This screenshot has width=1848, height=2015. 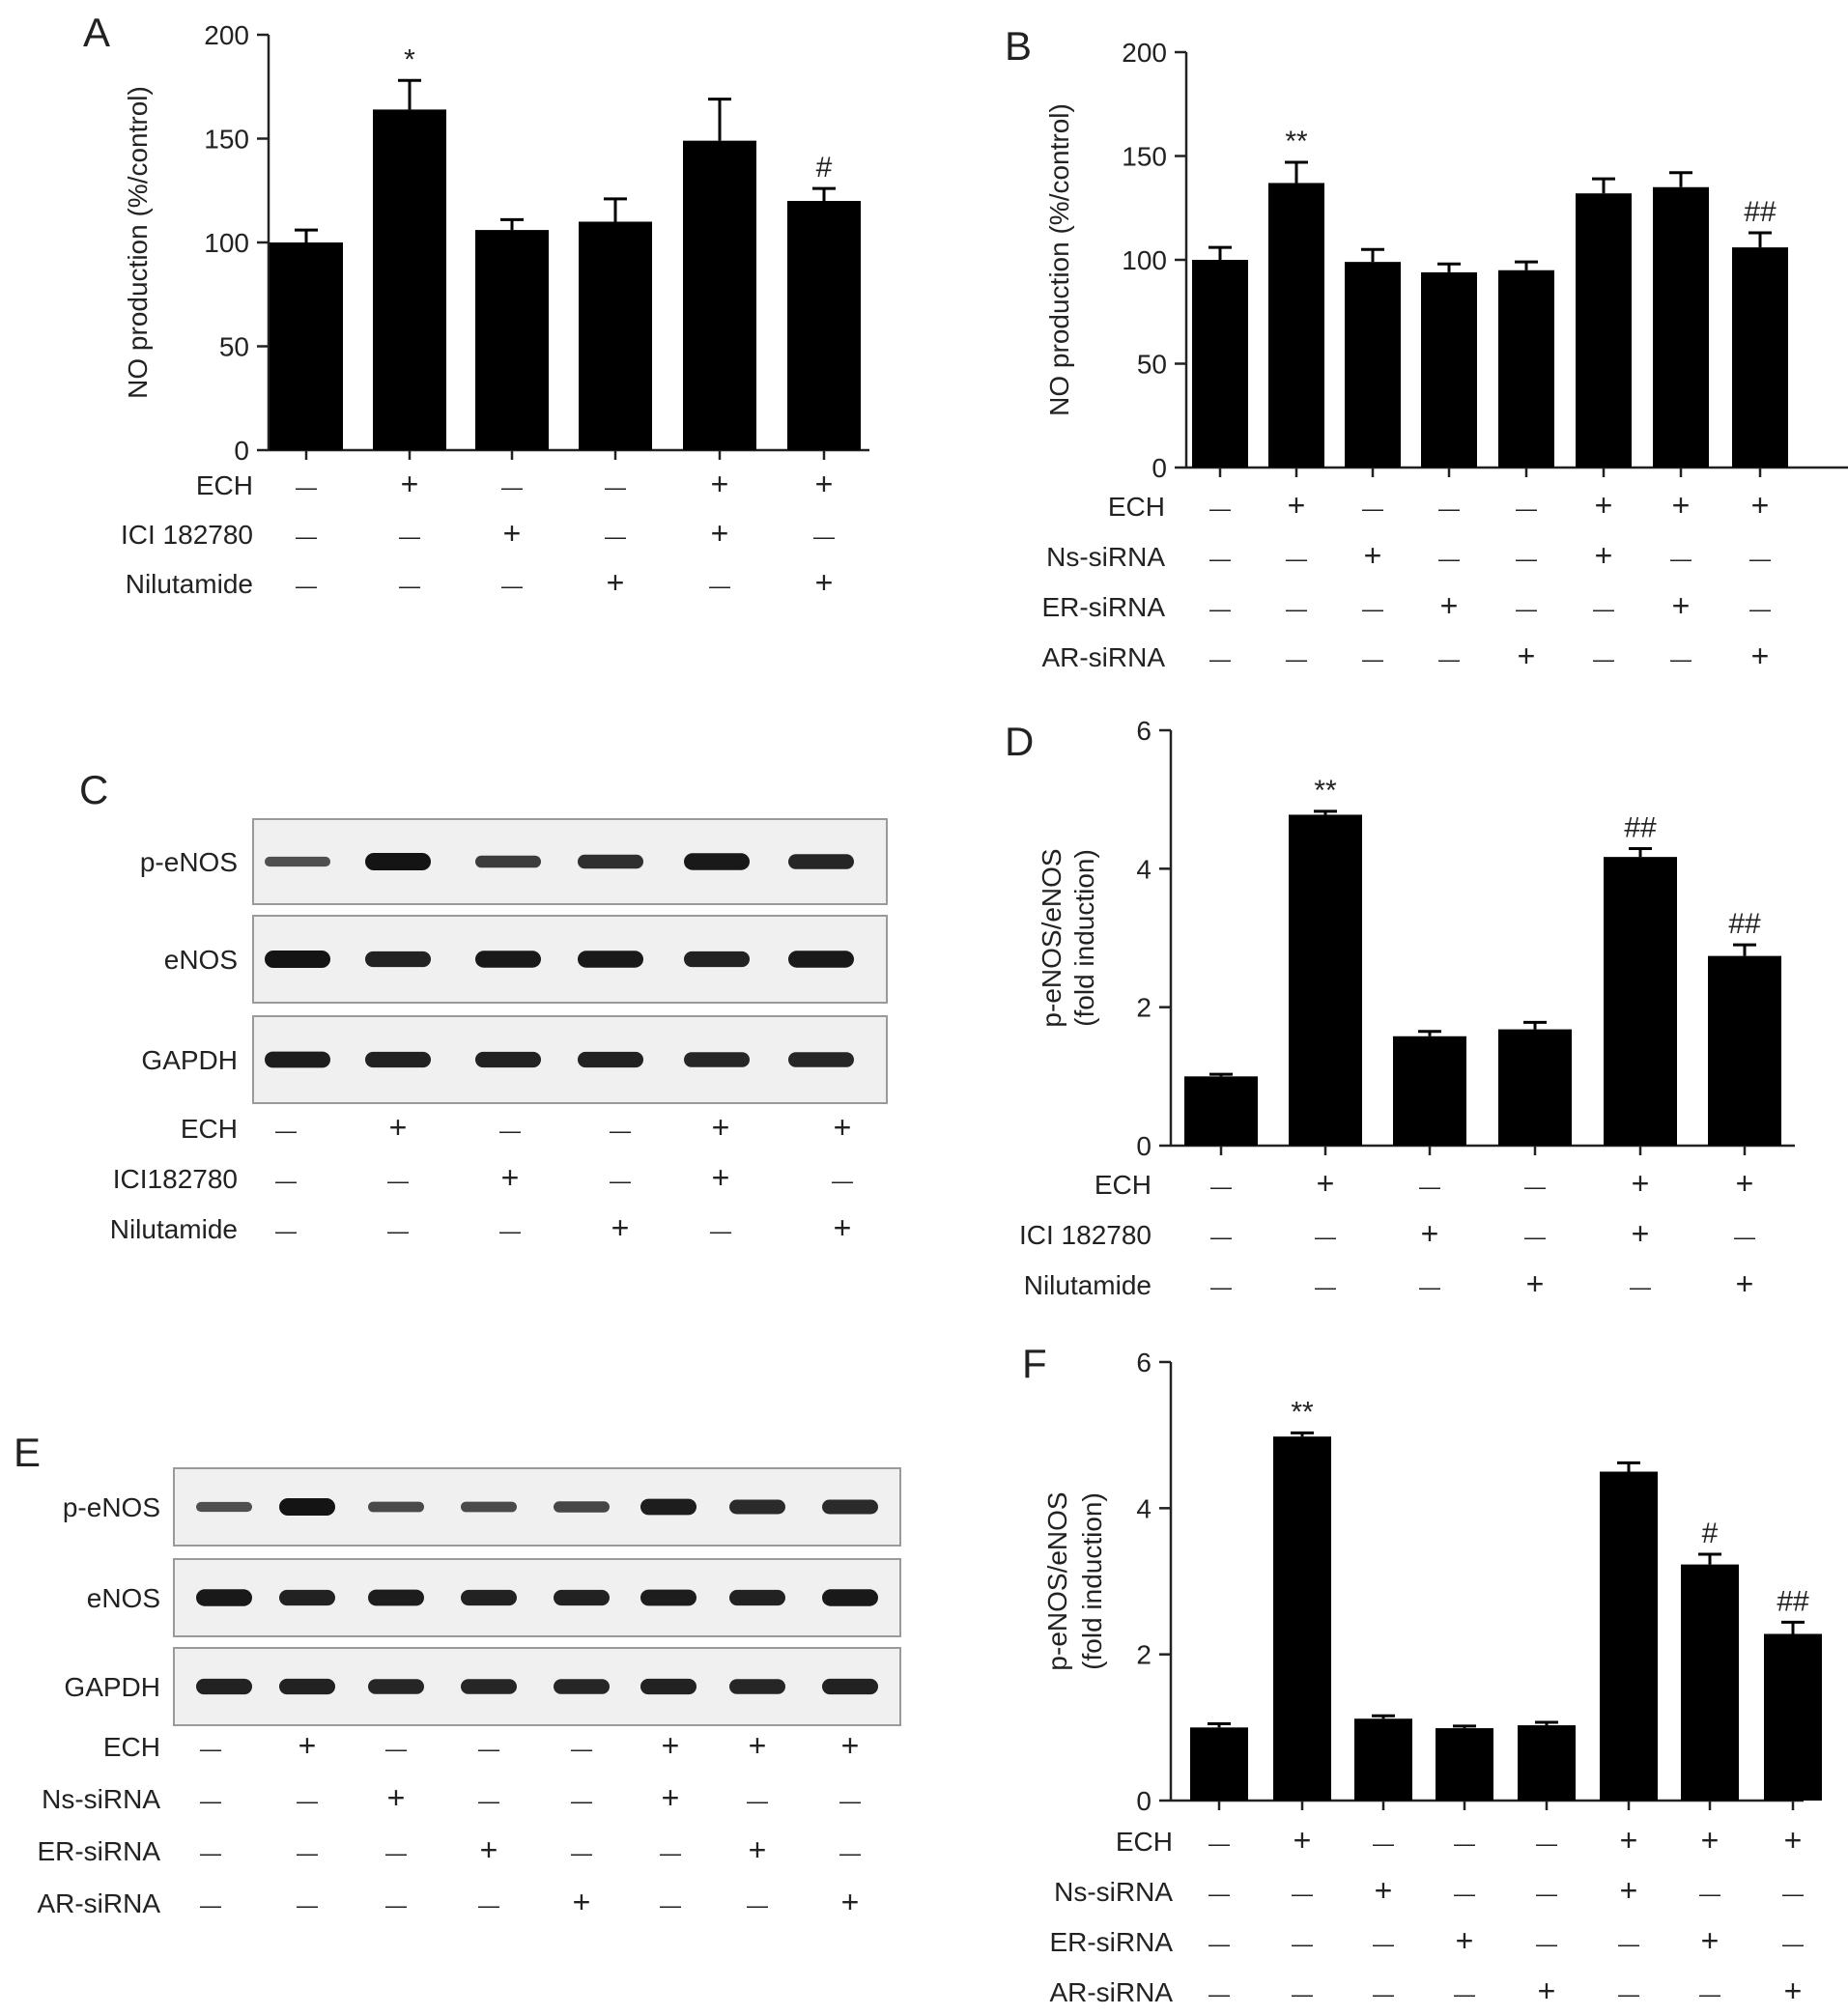 What do you see at coordinates (1144, 53) in the screenshot?
I see `y-tick-label: 200` at bounding box center [1144, 53].